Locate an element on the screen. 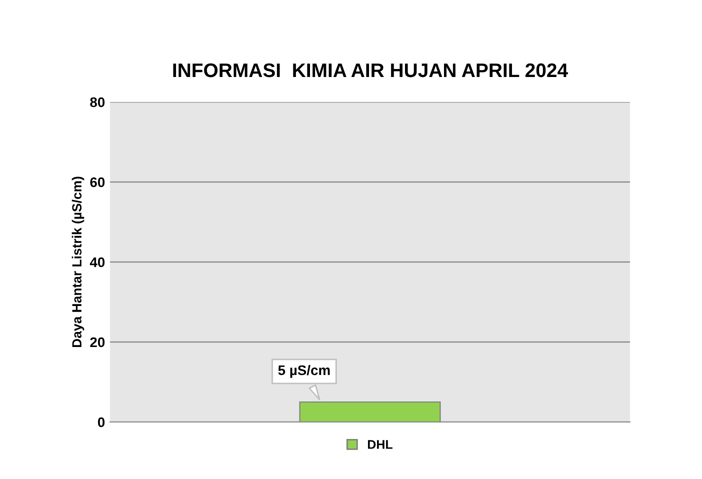 This screenshot has height=479, width=702. data-label: 5 µS/cm is located at coordinates (304, 371).